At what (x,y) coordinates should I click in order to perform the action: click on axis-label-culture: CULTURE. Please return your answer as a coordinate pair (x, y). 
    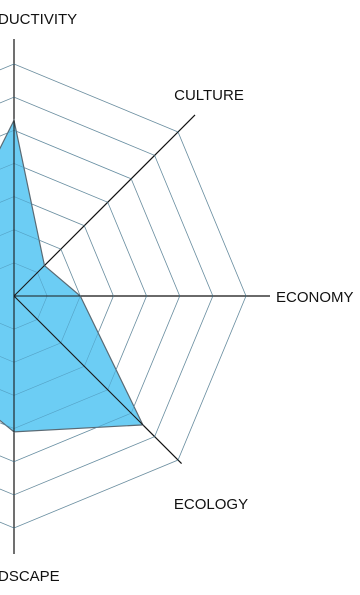
    Looking at the image, I should click on (209, 95).